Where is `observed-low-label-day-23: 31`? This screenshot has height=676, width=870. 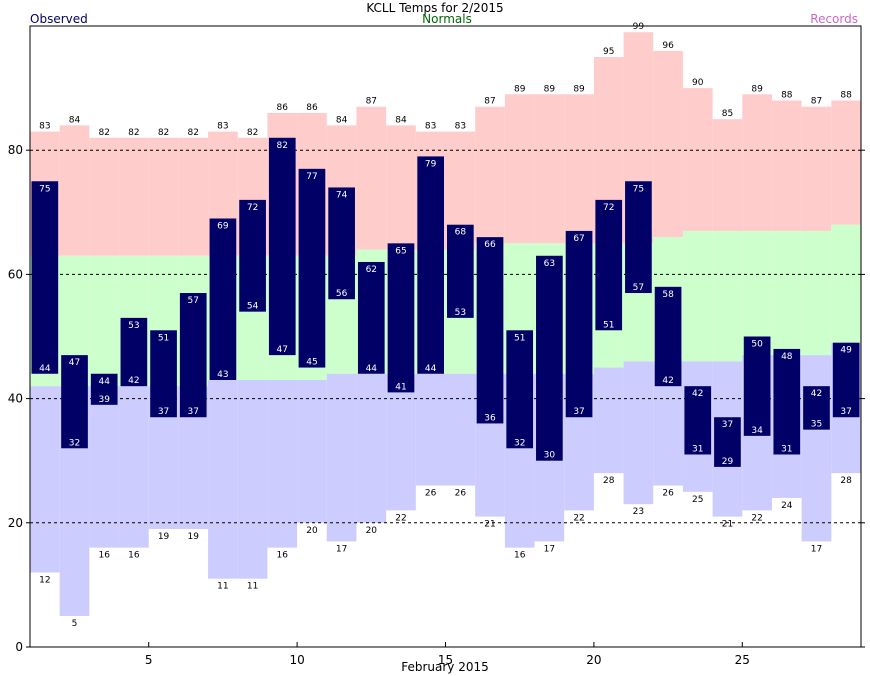
observed-low-label-day-23: 31 is located at coordinates (697, 449).